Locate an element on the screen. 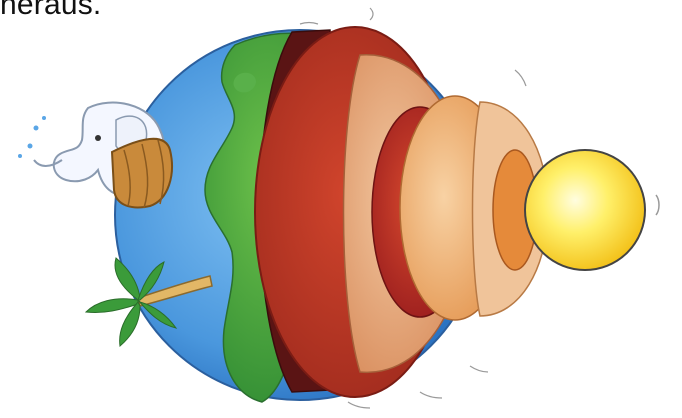  caption-text: heraus. is located at coordinates (51, 10).